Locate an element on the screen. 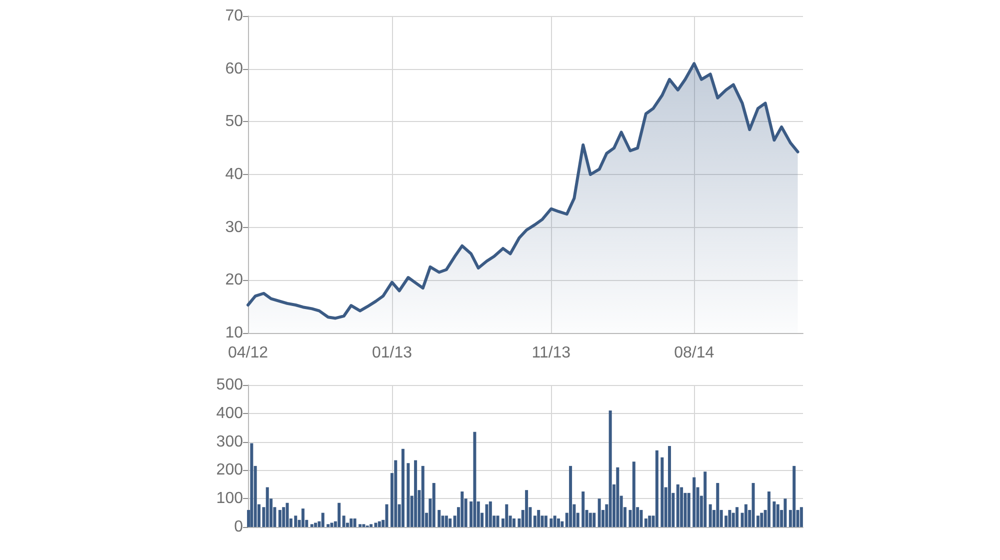 Image resolution: width=1000 pixels, height=560 pixels. y-tick-label: 40 is located at coordinates (234, 174).